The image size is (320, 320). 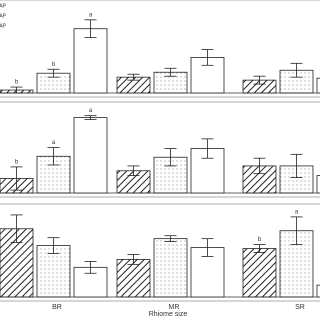 I want to click on x-tick-label: BR, so click(x=57, y=307).